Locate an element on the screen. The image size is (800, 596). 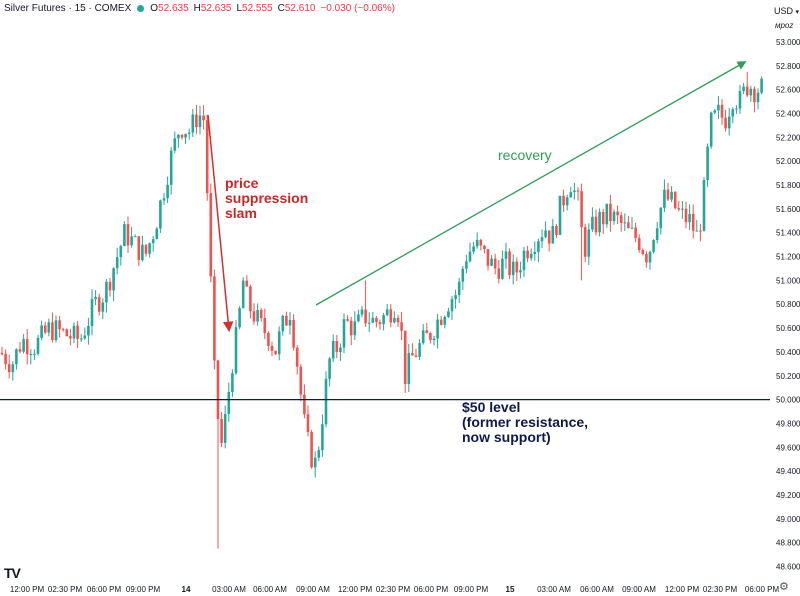
price-tick-label: 52.400 is located at coordinates (788, 114).